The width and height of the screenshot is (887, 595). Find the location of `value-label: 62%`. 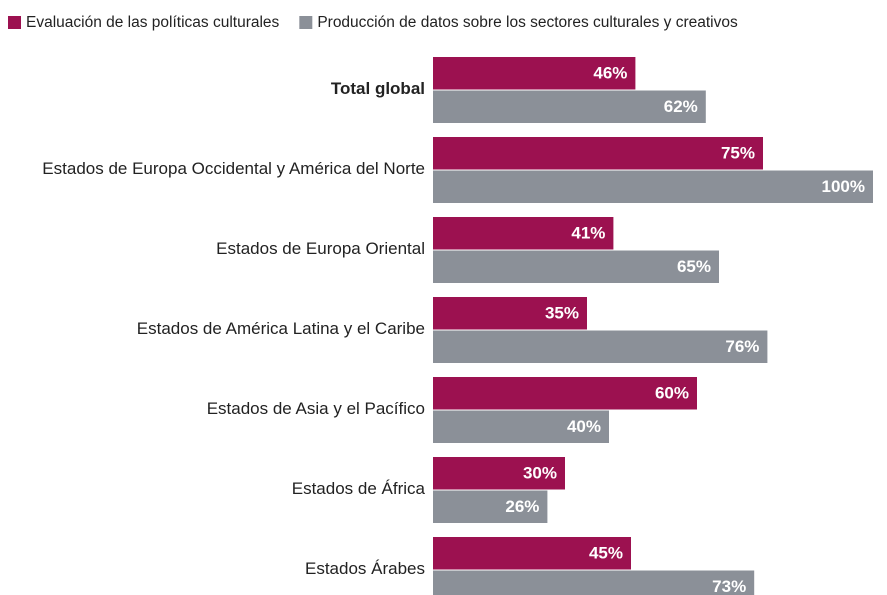

value-label: 62% is located at coordinates (681, 106).